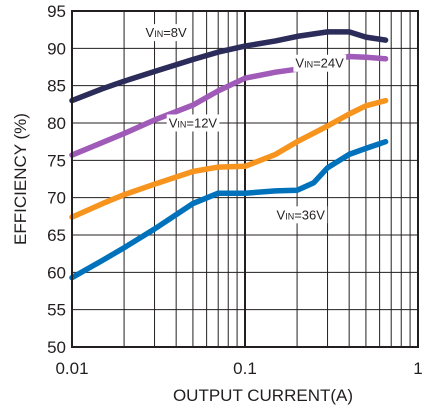 The width and height of the screenshot is (435, 413). I want to click on annotation-suffix: =8V, so click(175, 32).